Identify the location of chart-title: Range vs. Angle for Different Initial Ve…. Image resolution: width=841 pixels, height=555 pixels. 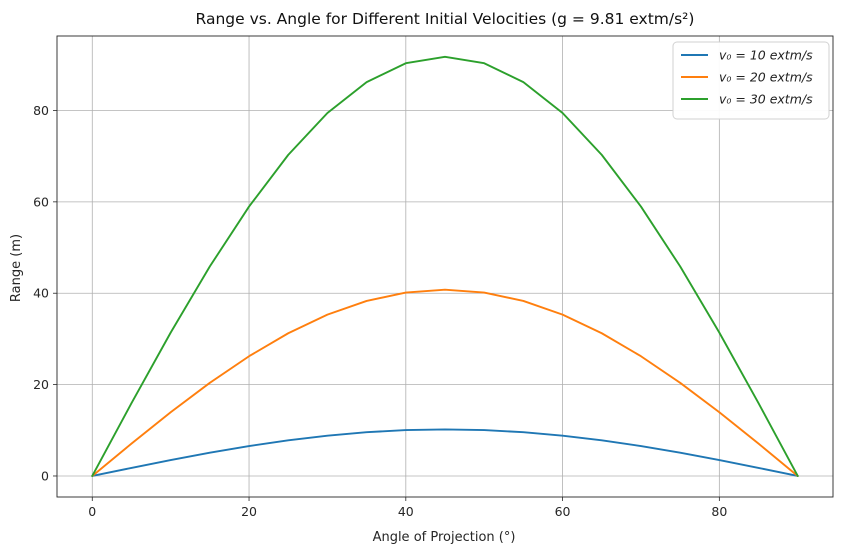
(445, 19).